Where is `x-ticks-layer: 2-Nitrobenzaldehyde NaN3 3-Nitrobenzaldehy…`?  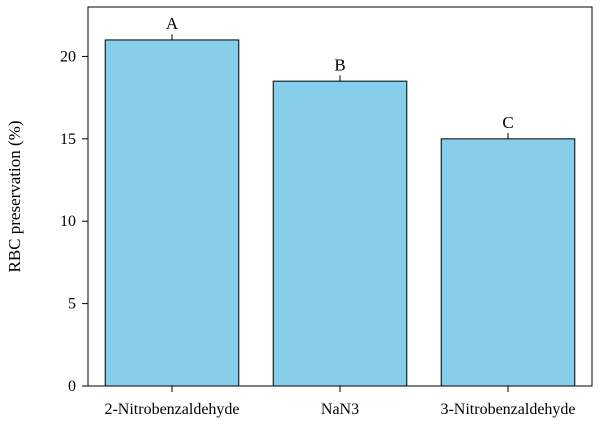
x-ticks-layer: 2-Nitrobenzaldehyde NaN3 3-Nitrobenzaldehy… is located at coordinates (340, 402).